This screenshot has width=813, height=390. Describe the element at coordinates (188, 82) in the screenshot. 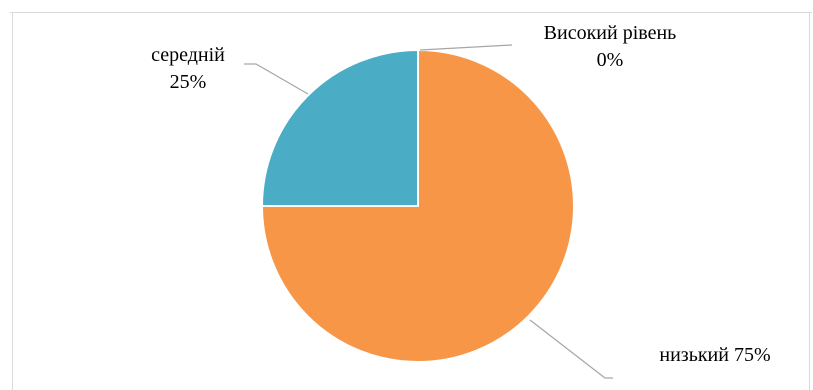

I see `data-label-line: 25%` at that location.